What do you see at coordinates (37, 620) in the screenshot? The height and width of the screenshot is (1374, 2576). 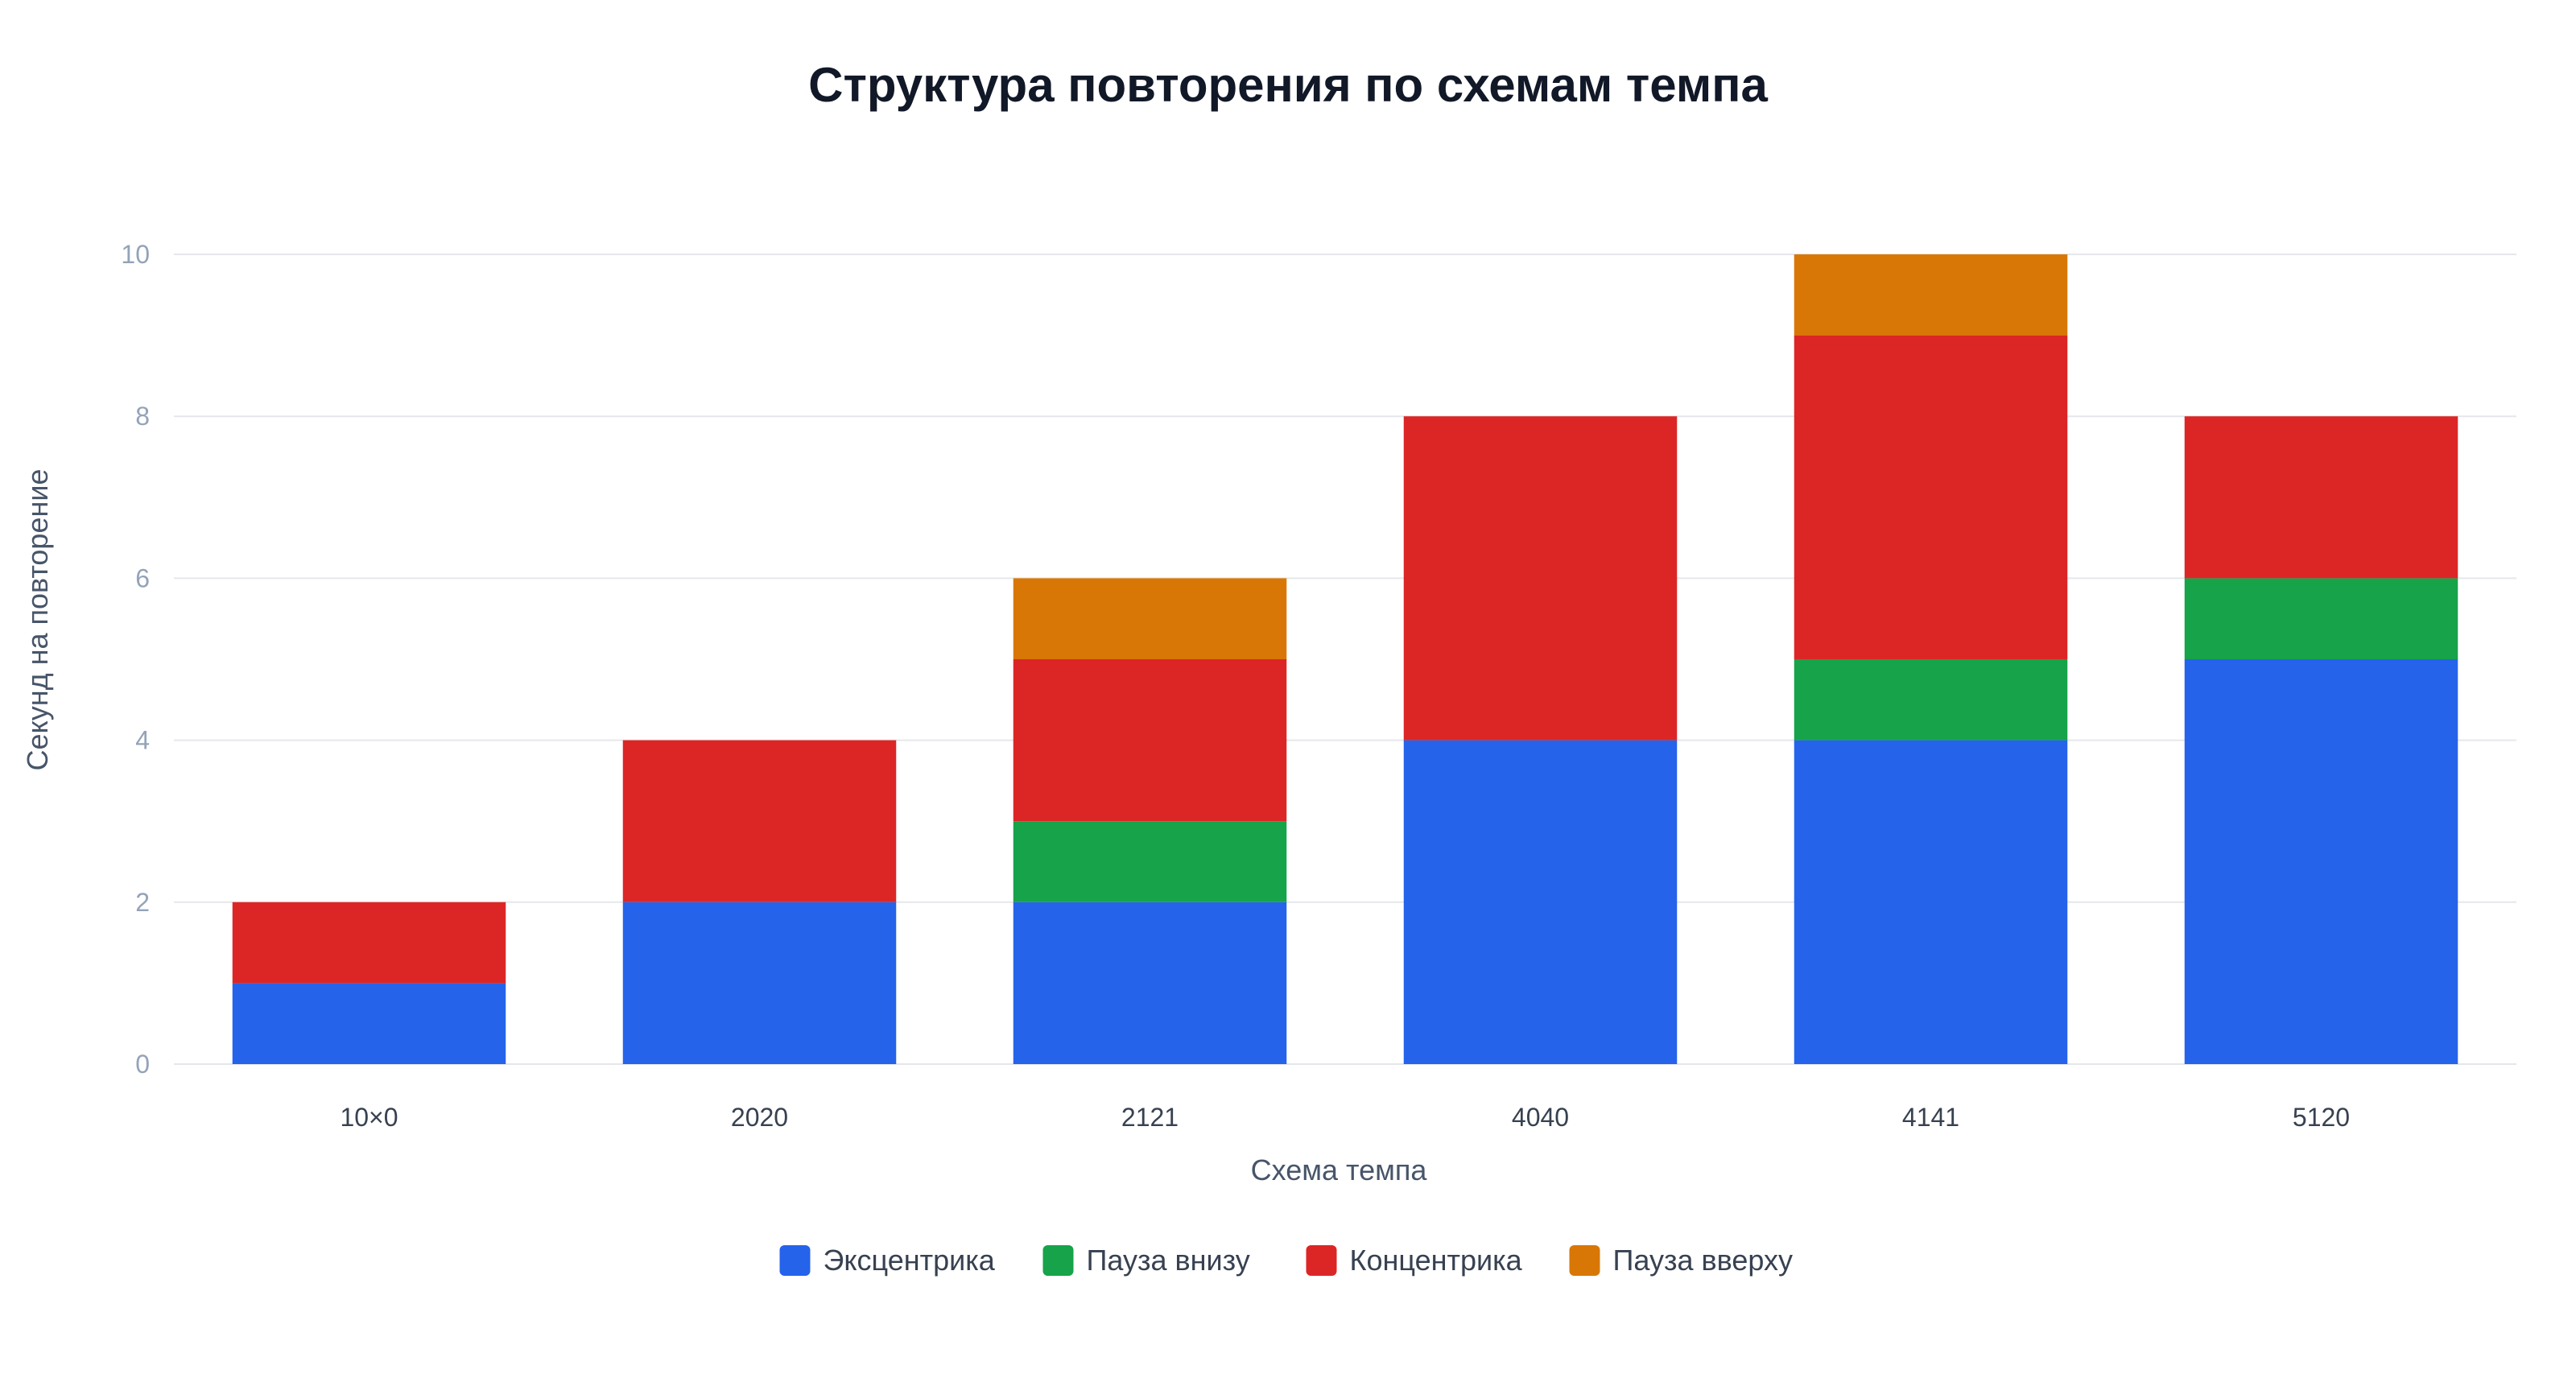 I see `y-axis-label: Секунд на повторение` at bounding box center [37, 620].